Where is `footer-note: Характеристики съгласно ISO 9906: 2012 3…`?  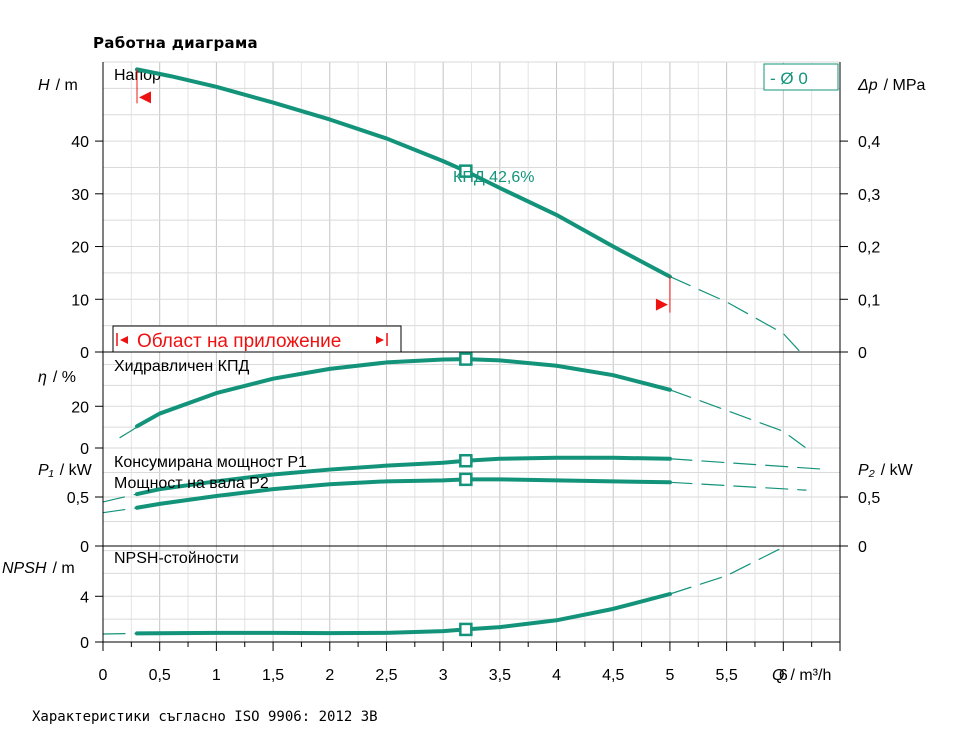 footer-note: Характеристики съгласно ISO 9906: 2012 3… is located at coordinates (205, 717).